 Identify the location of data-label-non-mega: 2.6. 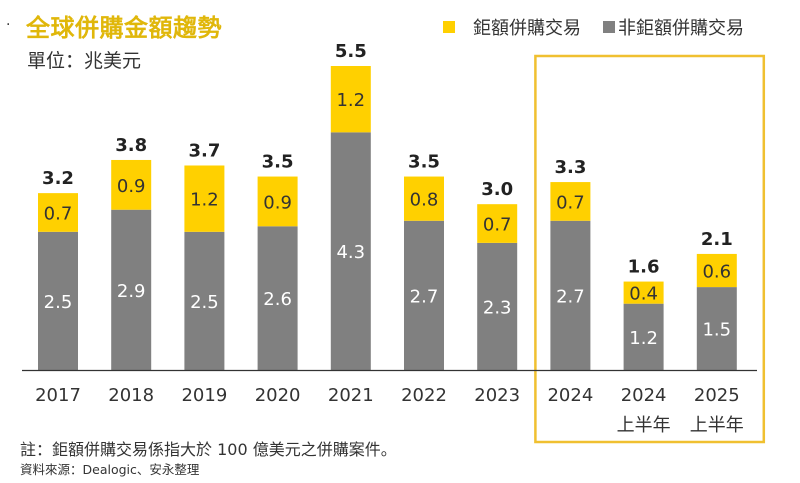
(277, 299).